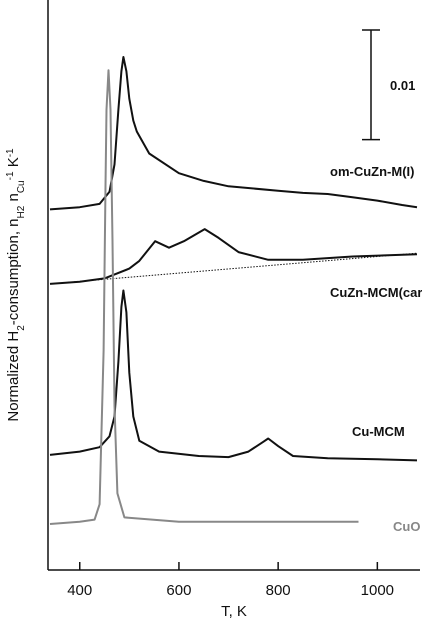 Image resolution: width=422 pixels, height=625 pixels. I want to click on y-label-part: Cu, so click(21, 186).